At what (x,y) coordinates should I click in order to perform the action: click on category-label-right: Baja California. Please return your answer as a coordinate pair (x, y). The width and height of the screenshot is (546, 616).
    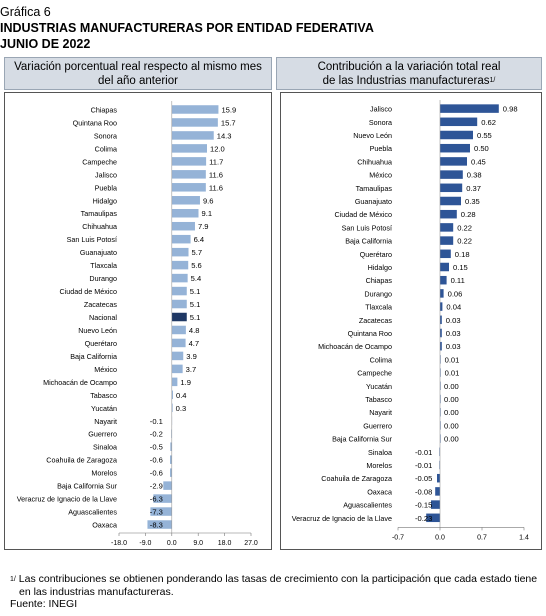
    Looking at the image, I should click on (368, 241).